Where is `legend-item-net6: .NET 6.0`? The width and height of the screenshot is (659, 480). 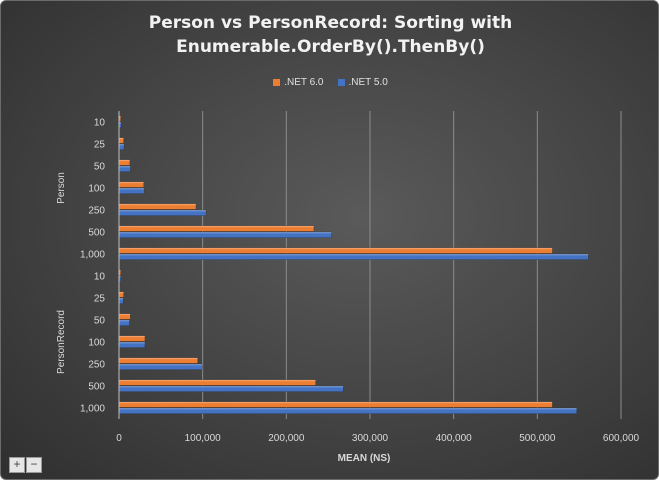 legend-item-net6: .NET 6.0 is located at coordinates (298, 82).